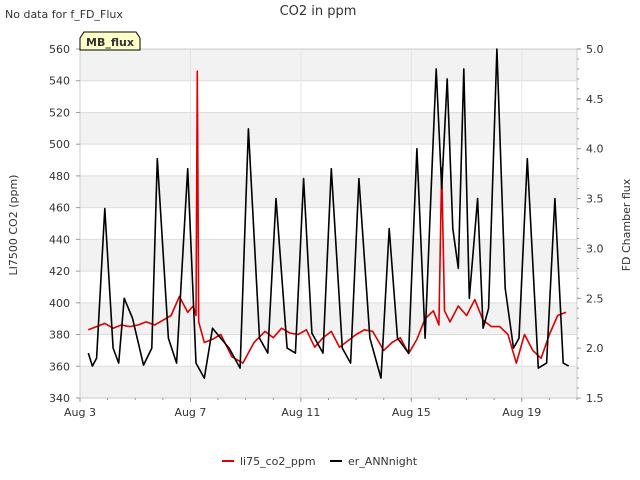 The width and height of the screenshot is (640, 480). I want to click on legend-label-er-ann: er_ANNnight, so click(383, 461).